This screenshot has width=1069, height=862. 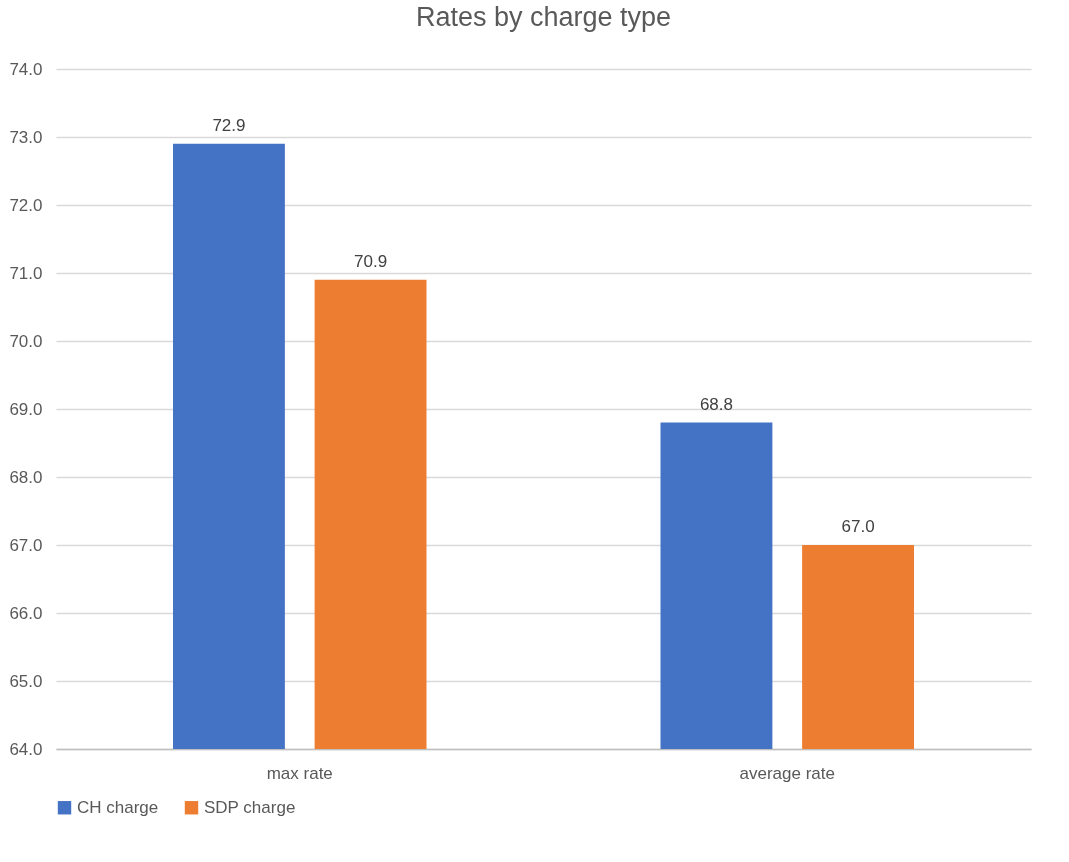 What do you see at coordinates (26, 613) in the screenshot?
I see `y-tick-label: 66.0` at bounding box center [26, 613].